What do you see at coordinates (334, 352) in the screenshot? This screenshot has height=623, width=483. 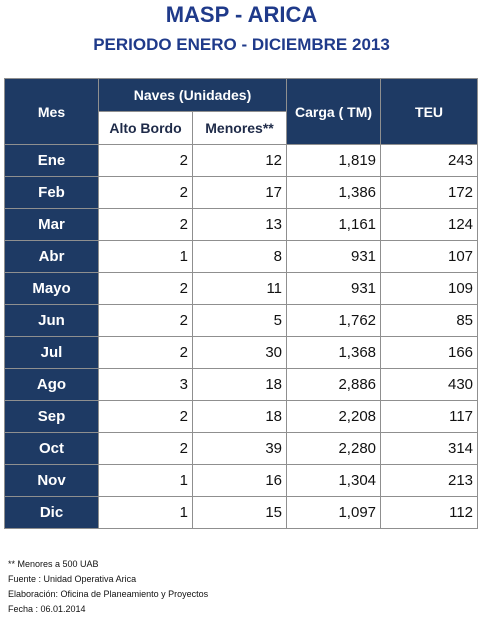 I see `carga-cell: 1,368` at bounding box center [334, 352].